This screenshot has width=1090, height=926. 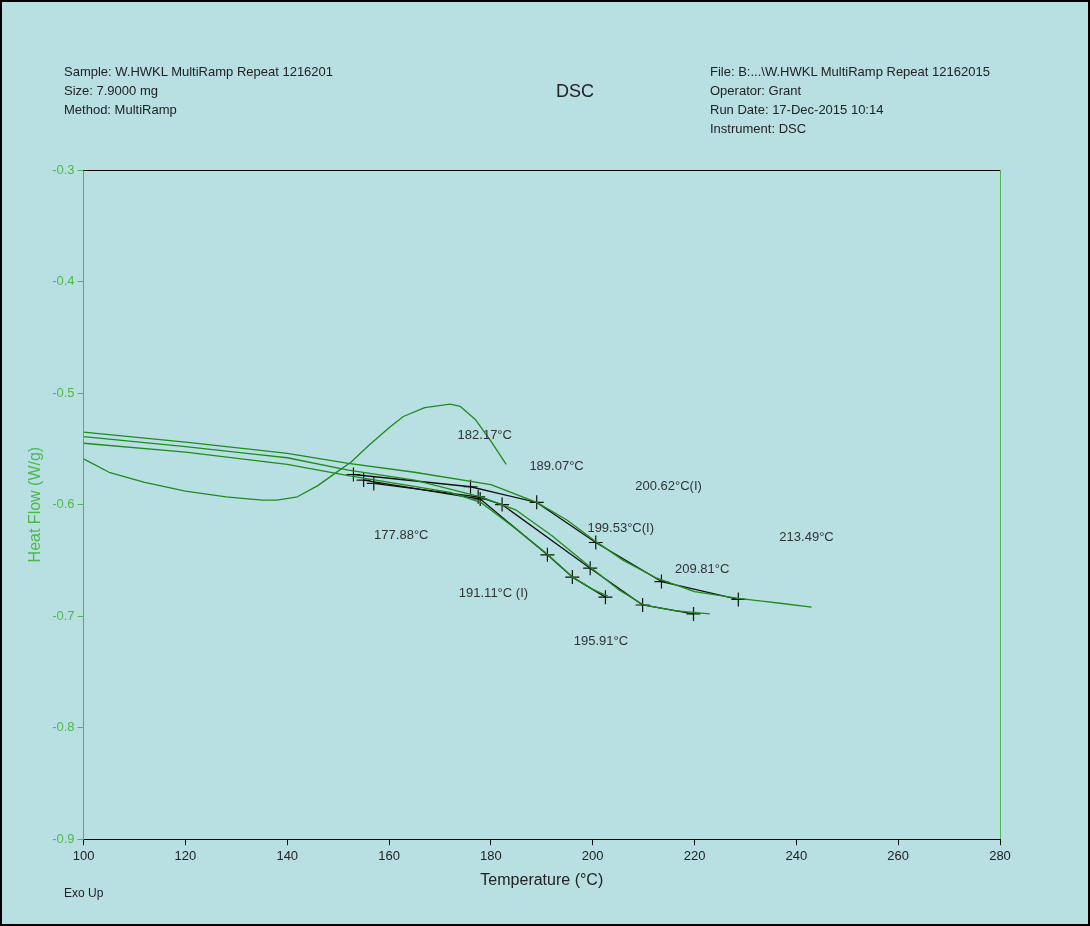 What do you see at coordinates (556, 466) in the screenshot?
I see `annotation: 189.07°C` at bounding box center [556, 466].